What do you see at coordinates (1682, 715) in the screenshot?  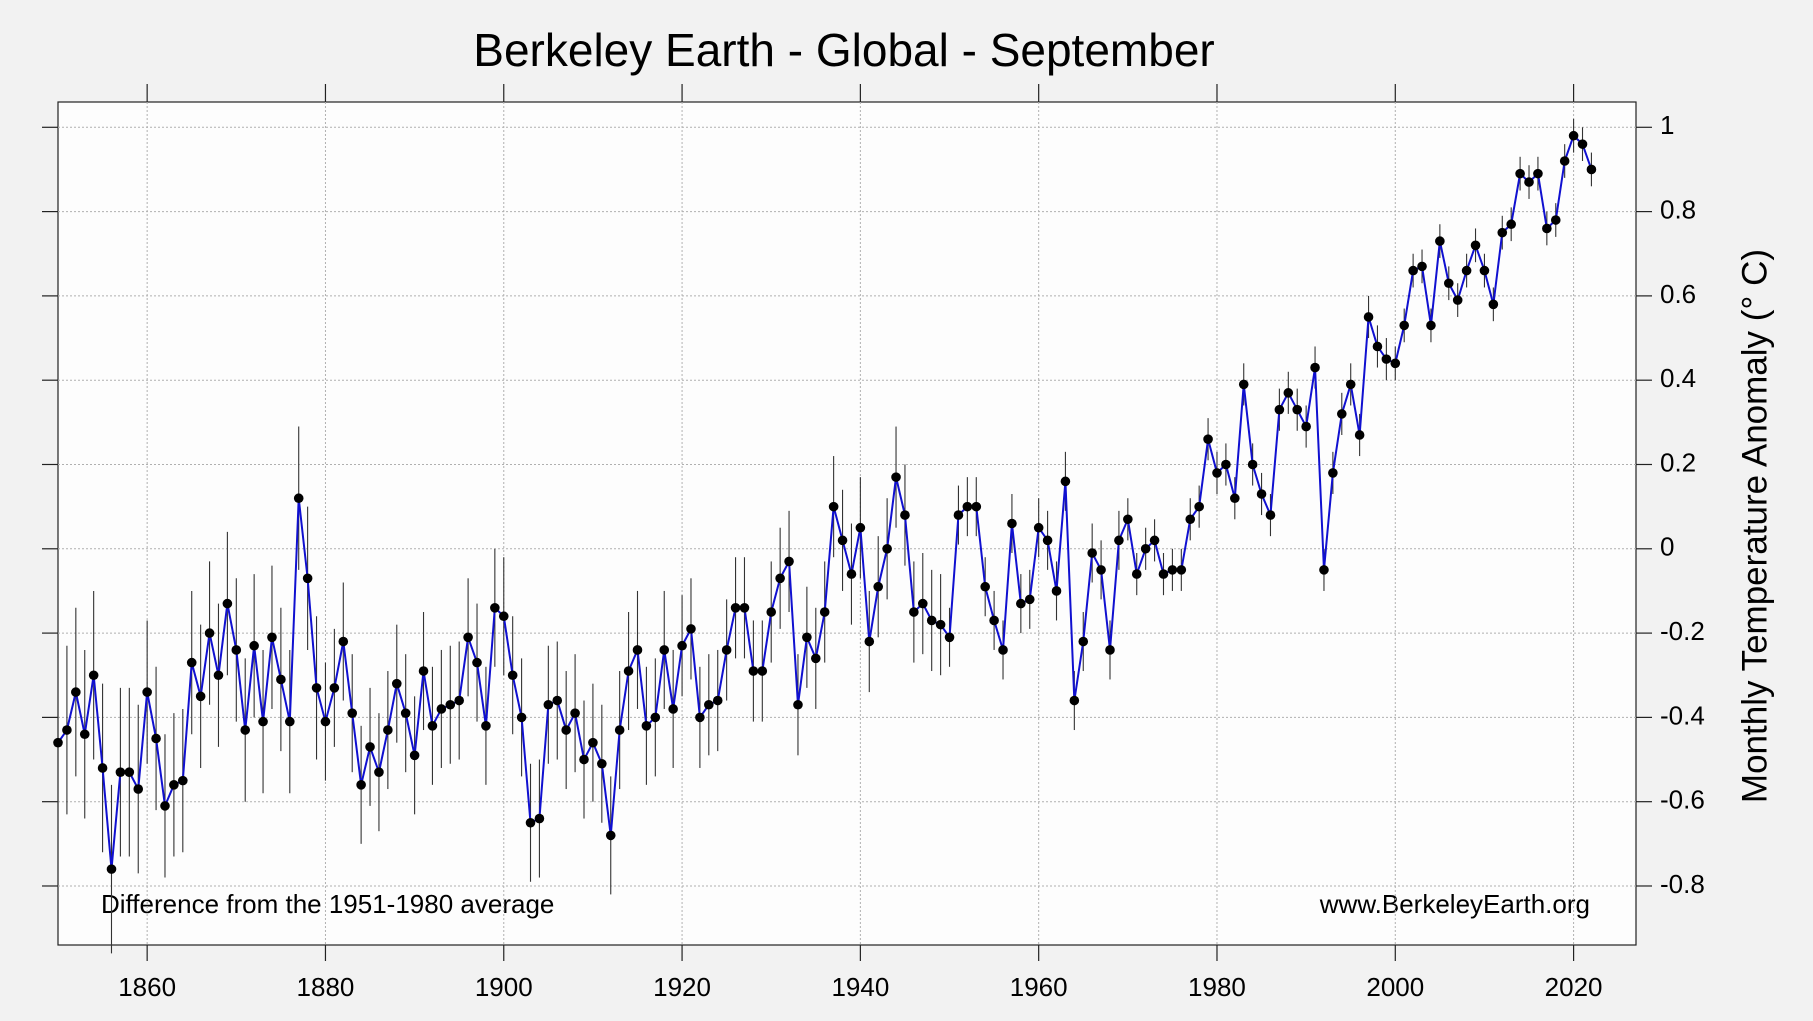 I see `y-tick-label: -0.4` at bounding box center [1682, 715].